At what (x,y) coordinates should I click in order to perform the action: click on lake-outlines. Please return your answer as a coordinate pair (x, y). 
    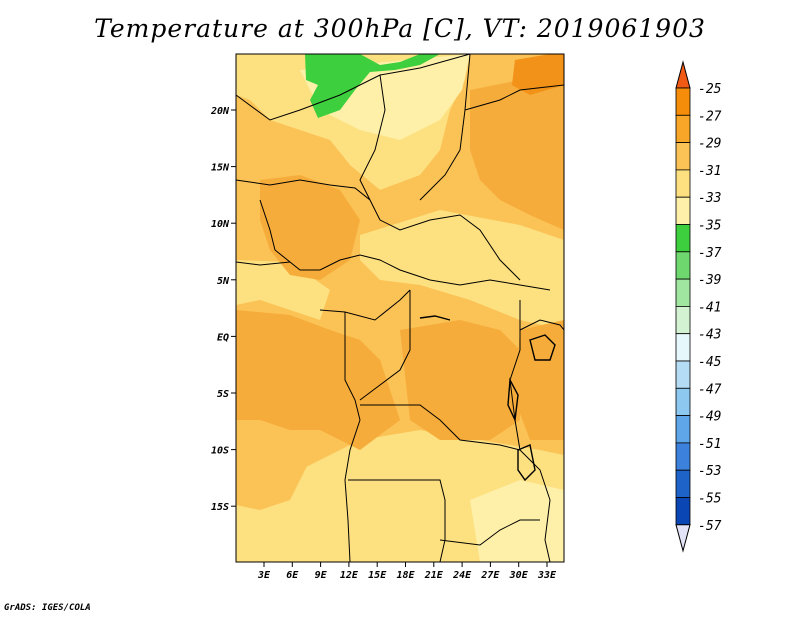
    Looking at the image, I should click on (487, 398).